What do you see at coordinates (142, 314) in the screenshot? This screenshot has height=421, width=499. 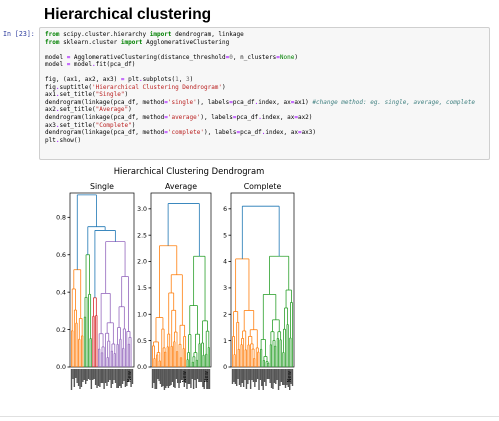 I see `y-tick-label: 1.0` at bounding box center [142, 314].